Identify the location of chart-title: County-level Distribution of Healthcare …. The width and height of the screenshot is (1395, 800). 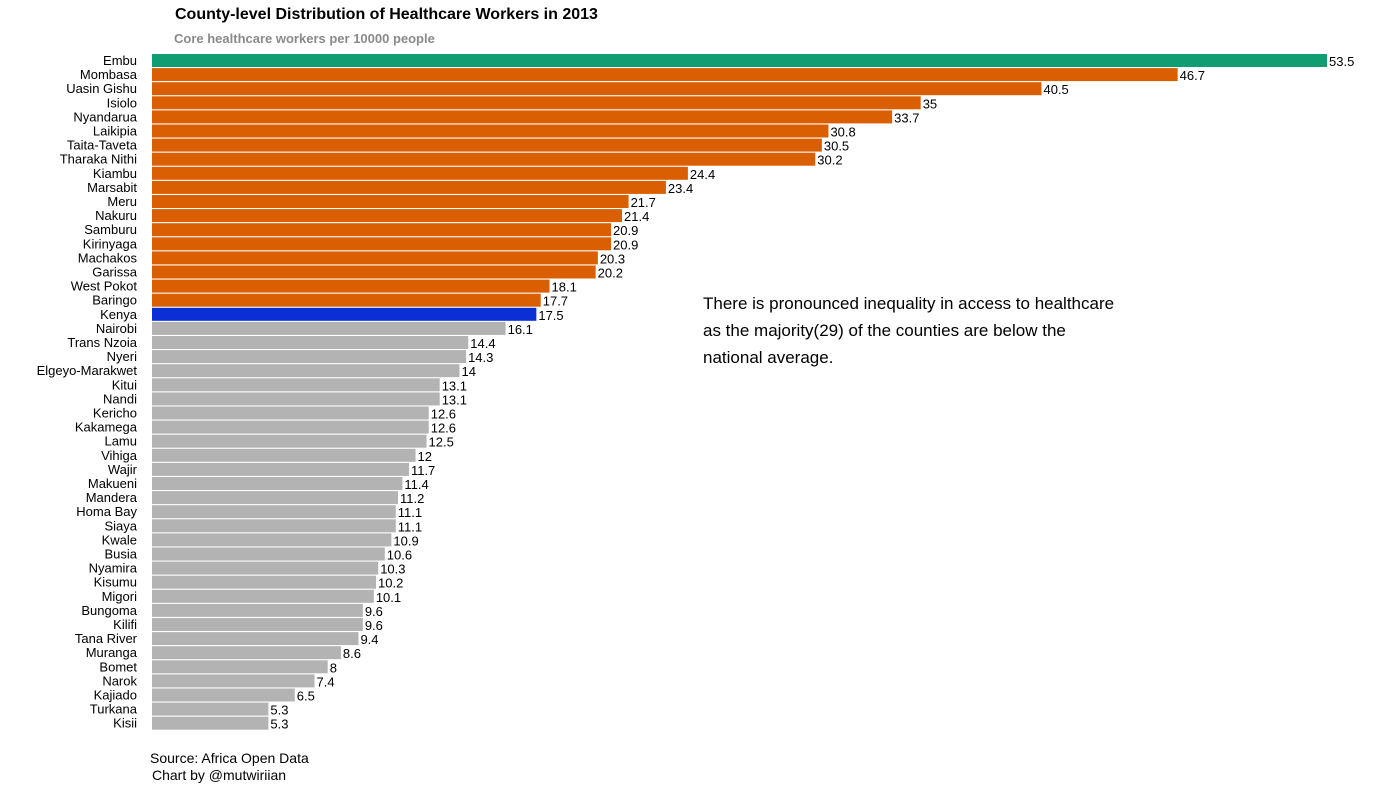
(386, 14).